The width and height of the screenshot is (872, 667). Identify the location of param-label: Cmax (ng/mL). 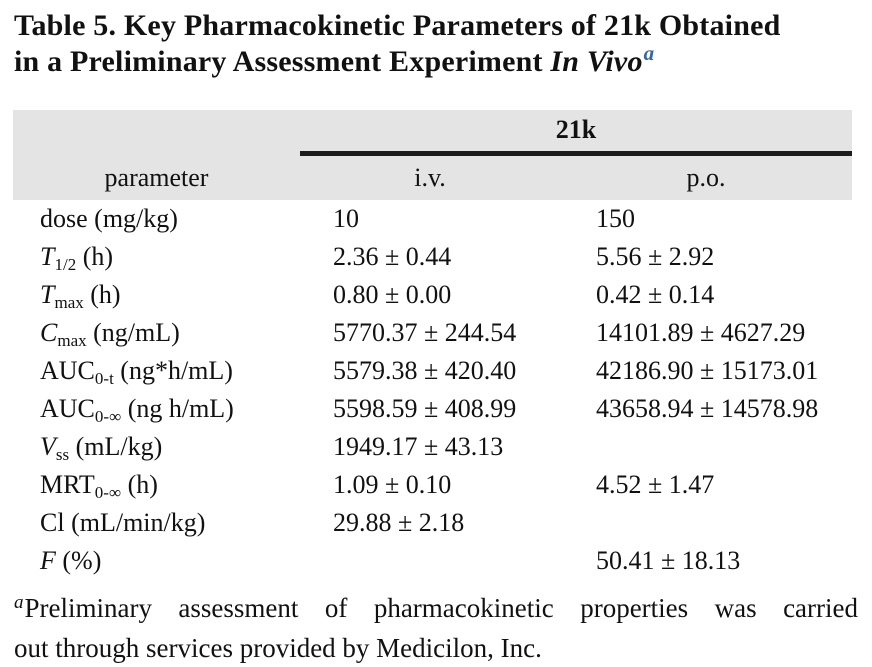
(110, 334).